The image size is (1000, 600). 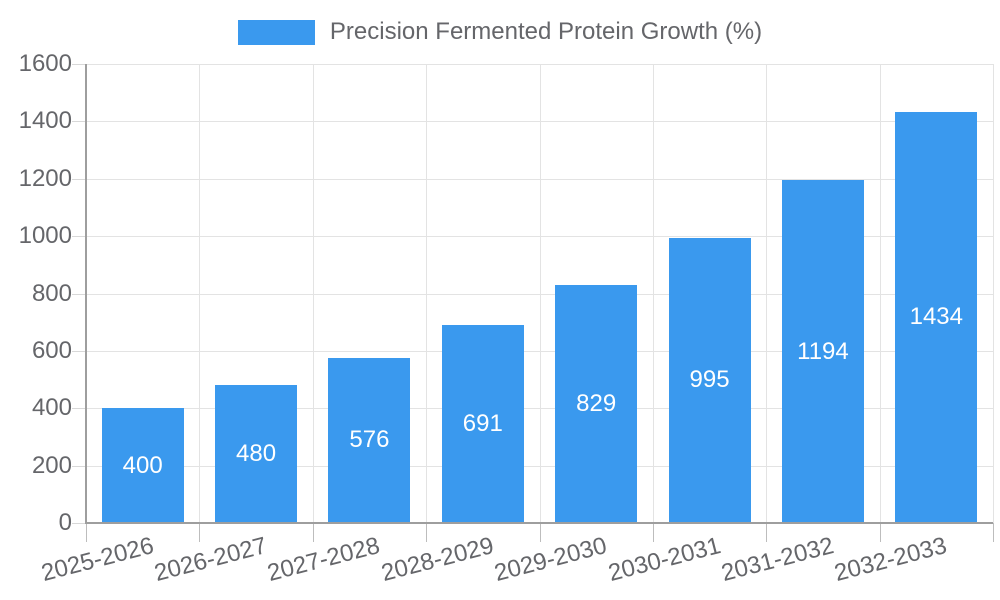 I want to click on bar: 995, so click(x=709, y=380).